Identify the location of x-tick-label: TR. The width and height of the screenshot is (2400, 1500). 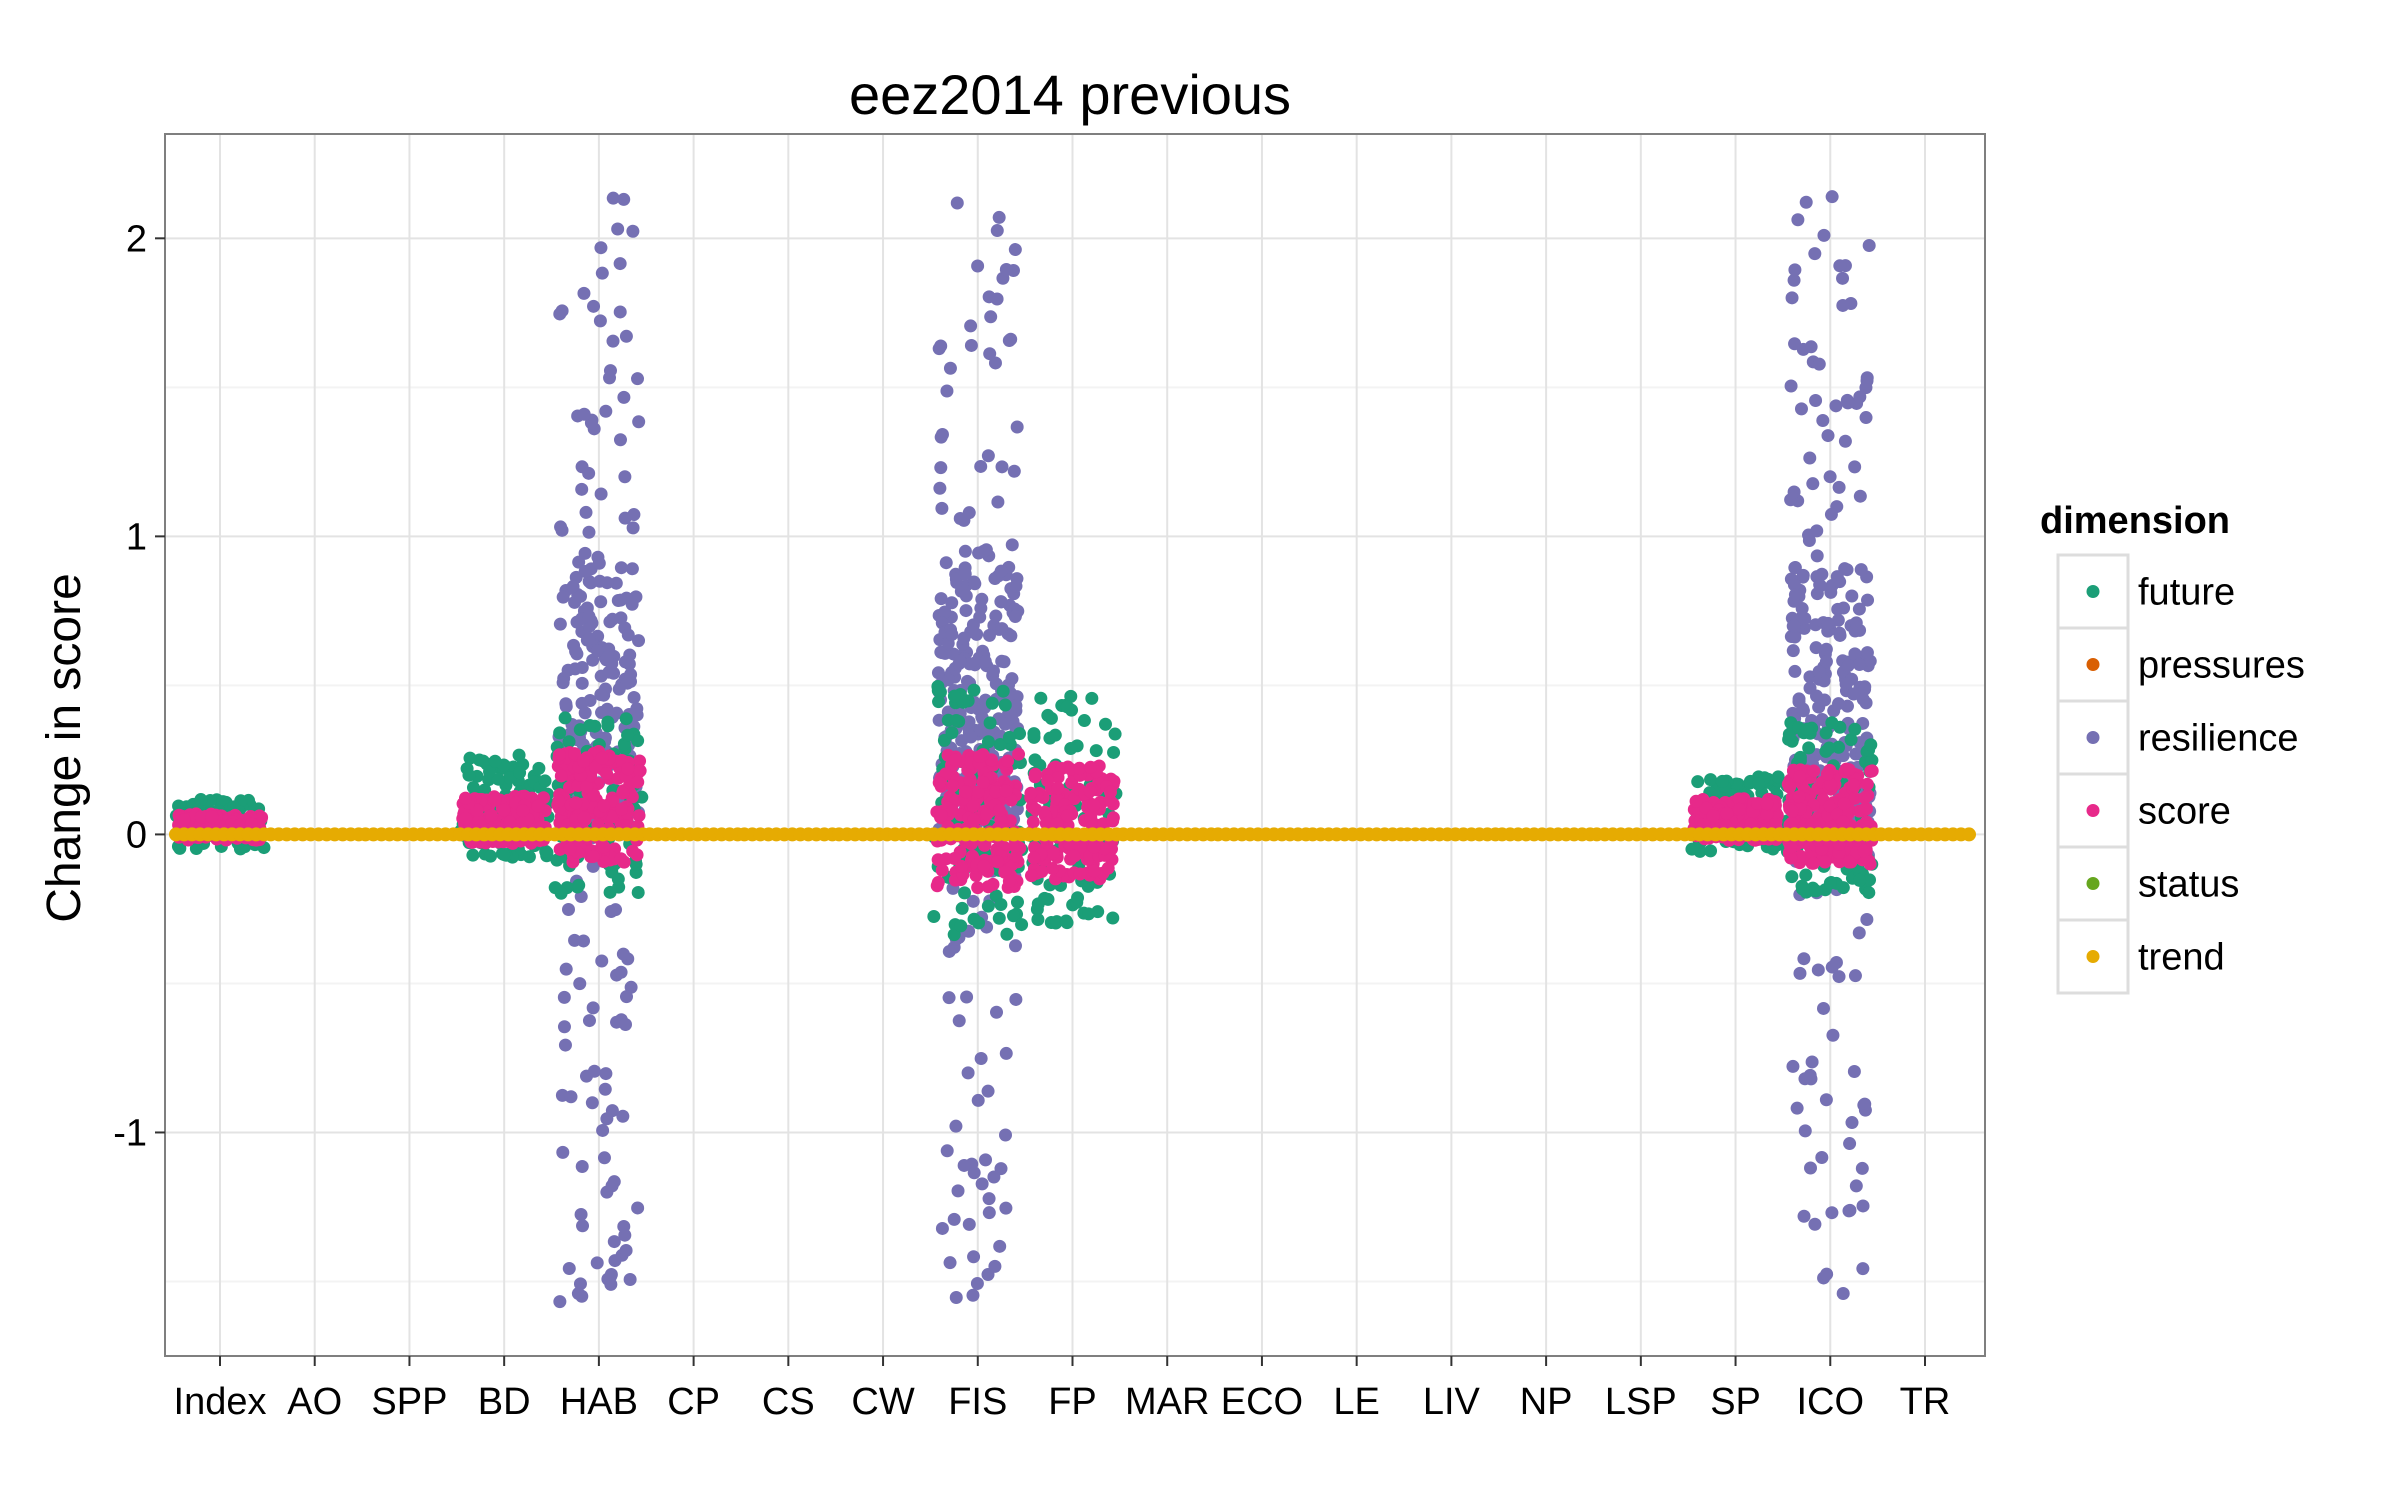
(1925, 1402).